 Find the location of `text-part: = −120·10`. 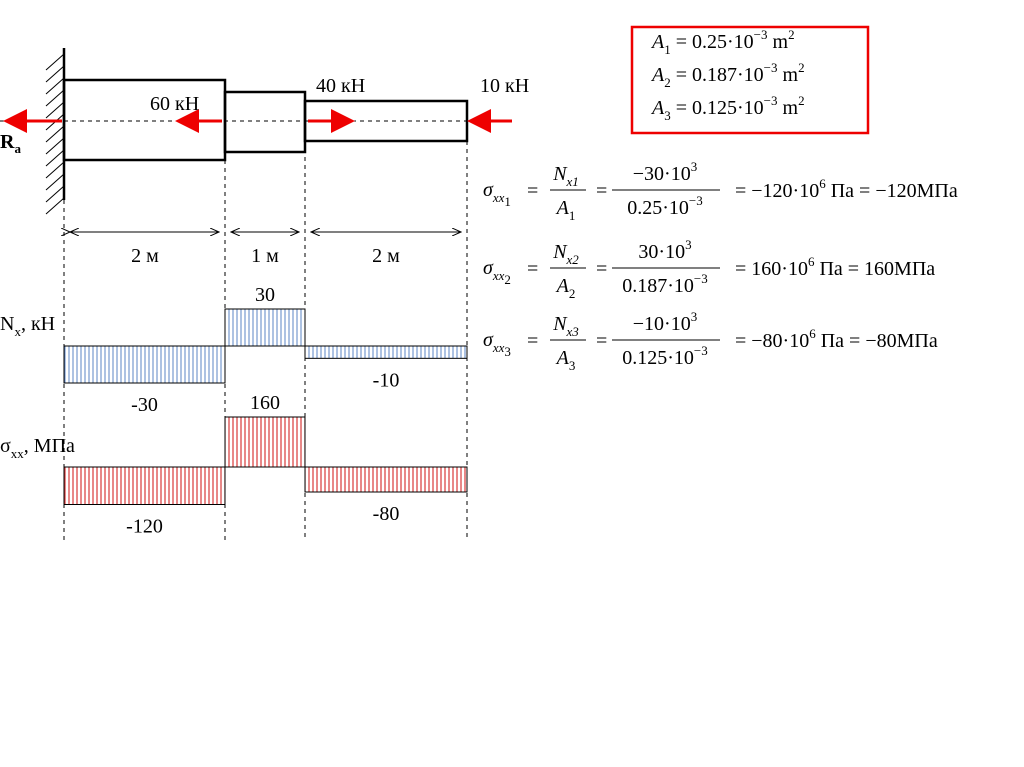

text-part: = −120·10 is located at coordinates (777, 191).